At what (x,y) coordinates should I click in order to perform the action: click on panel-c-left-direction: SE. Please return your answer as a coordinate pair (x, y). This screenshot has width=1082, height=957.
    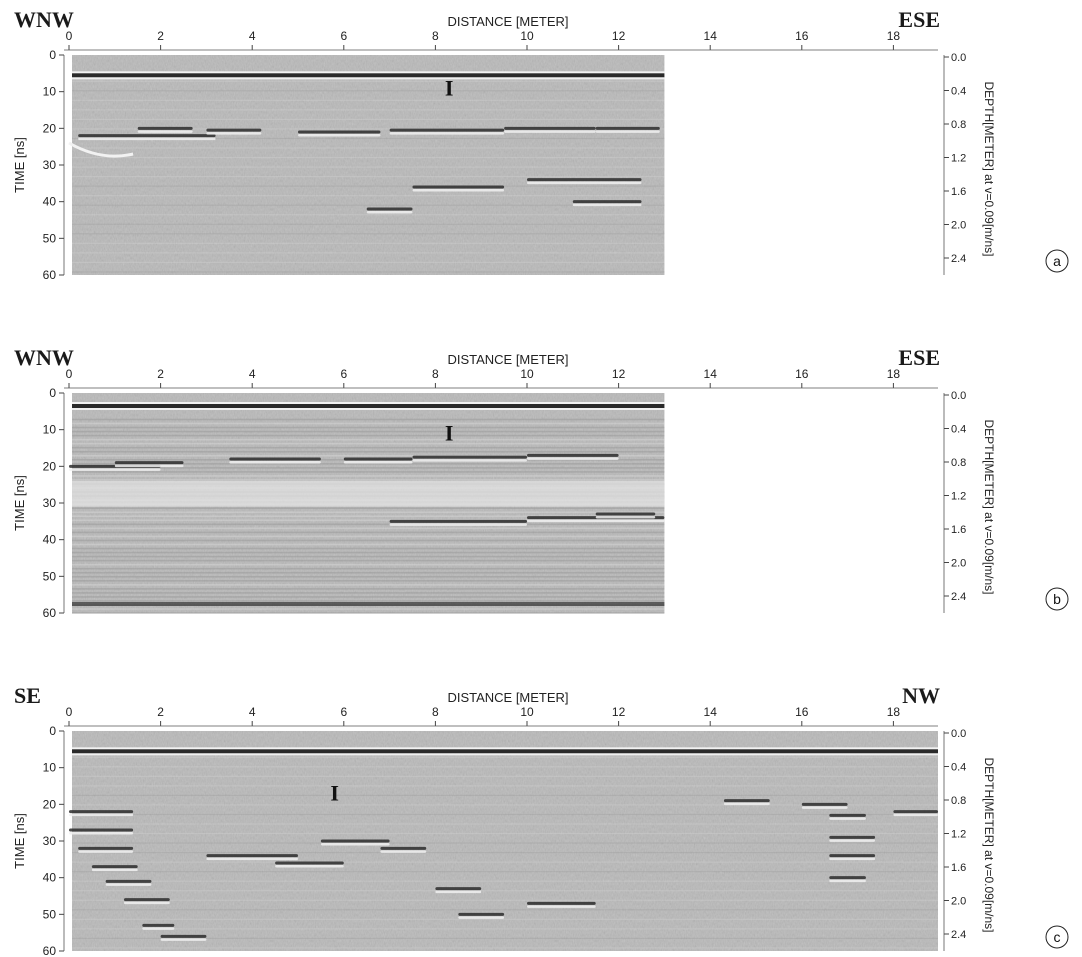
    Looking at the image, I should click on (27, 695).